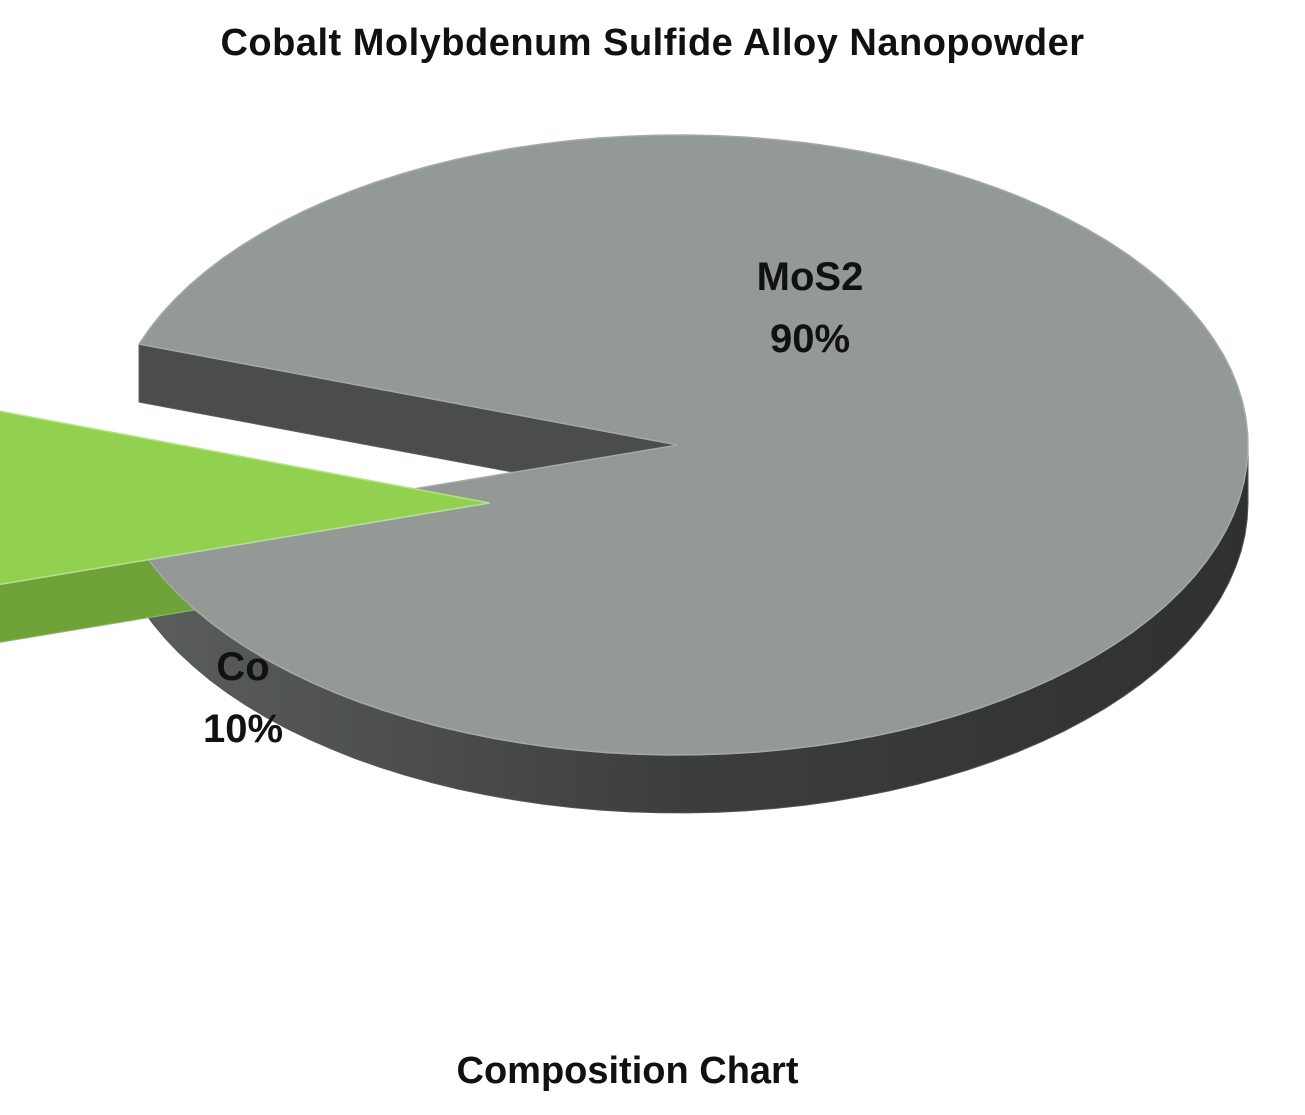 The image size is (1305, 1115). What do you see at coordinates (810, 277) in the screenshot?
I see `slice-label-mos2: MoS2` at bounding box center [810, 277].